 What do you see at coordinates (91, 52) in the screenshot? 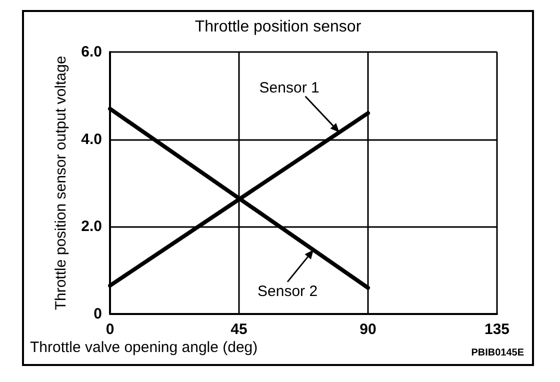
I see `y-tick-label: 6.0` at bounding box center [91, 52].